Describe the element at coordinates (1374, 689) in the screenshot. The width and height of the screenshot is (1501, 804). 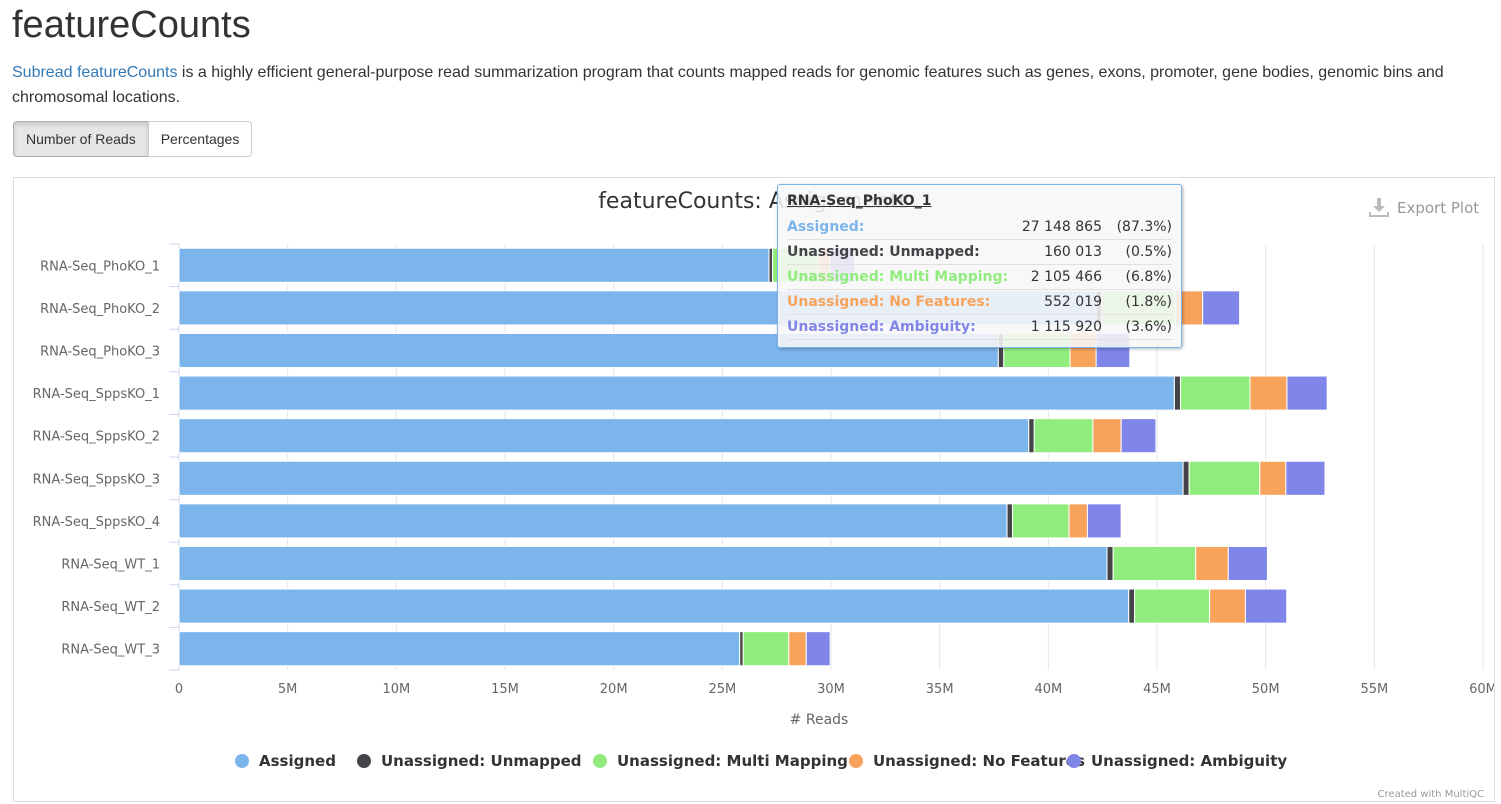
I see `x-tick-label: 55M` at that location.